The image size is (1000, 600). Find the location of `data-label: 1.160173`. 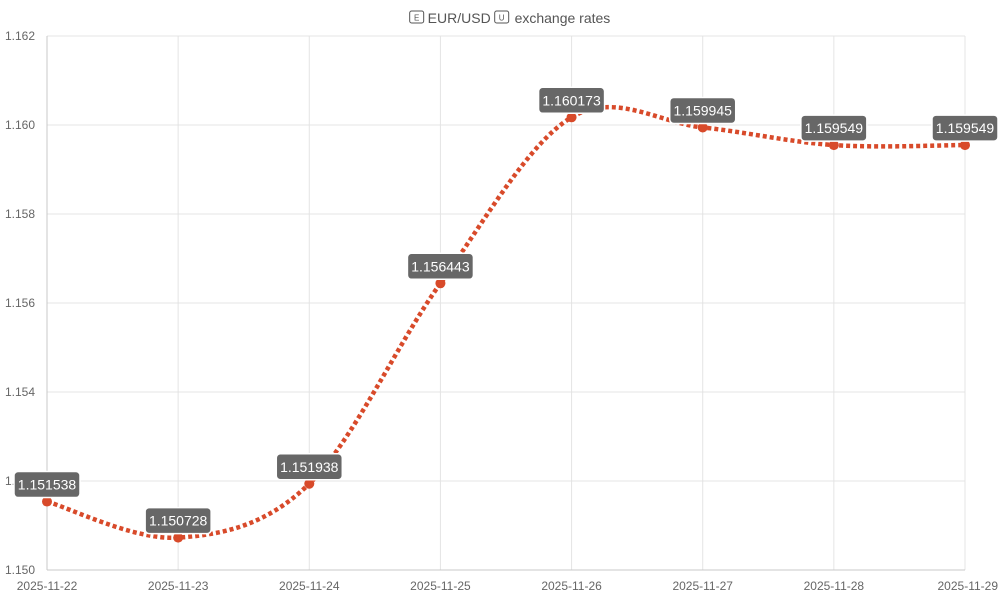

data-label: 1.160173 is located at coordinates (571, 100).